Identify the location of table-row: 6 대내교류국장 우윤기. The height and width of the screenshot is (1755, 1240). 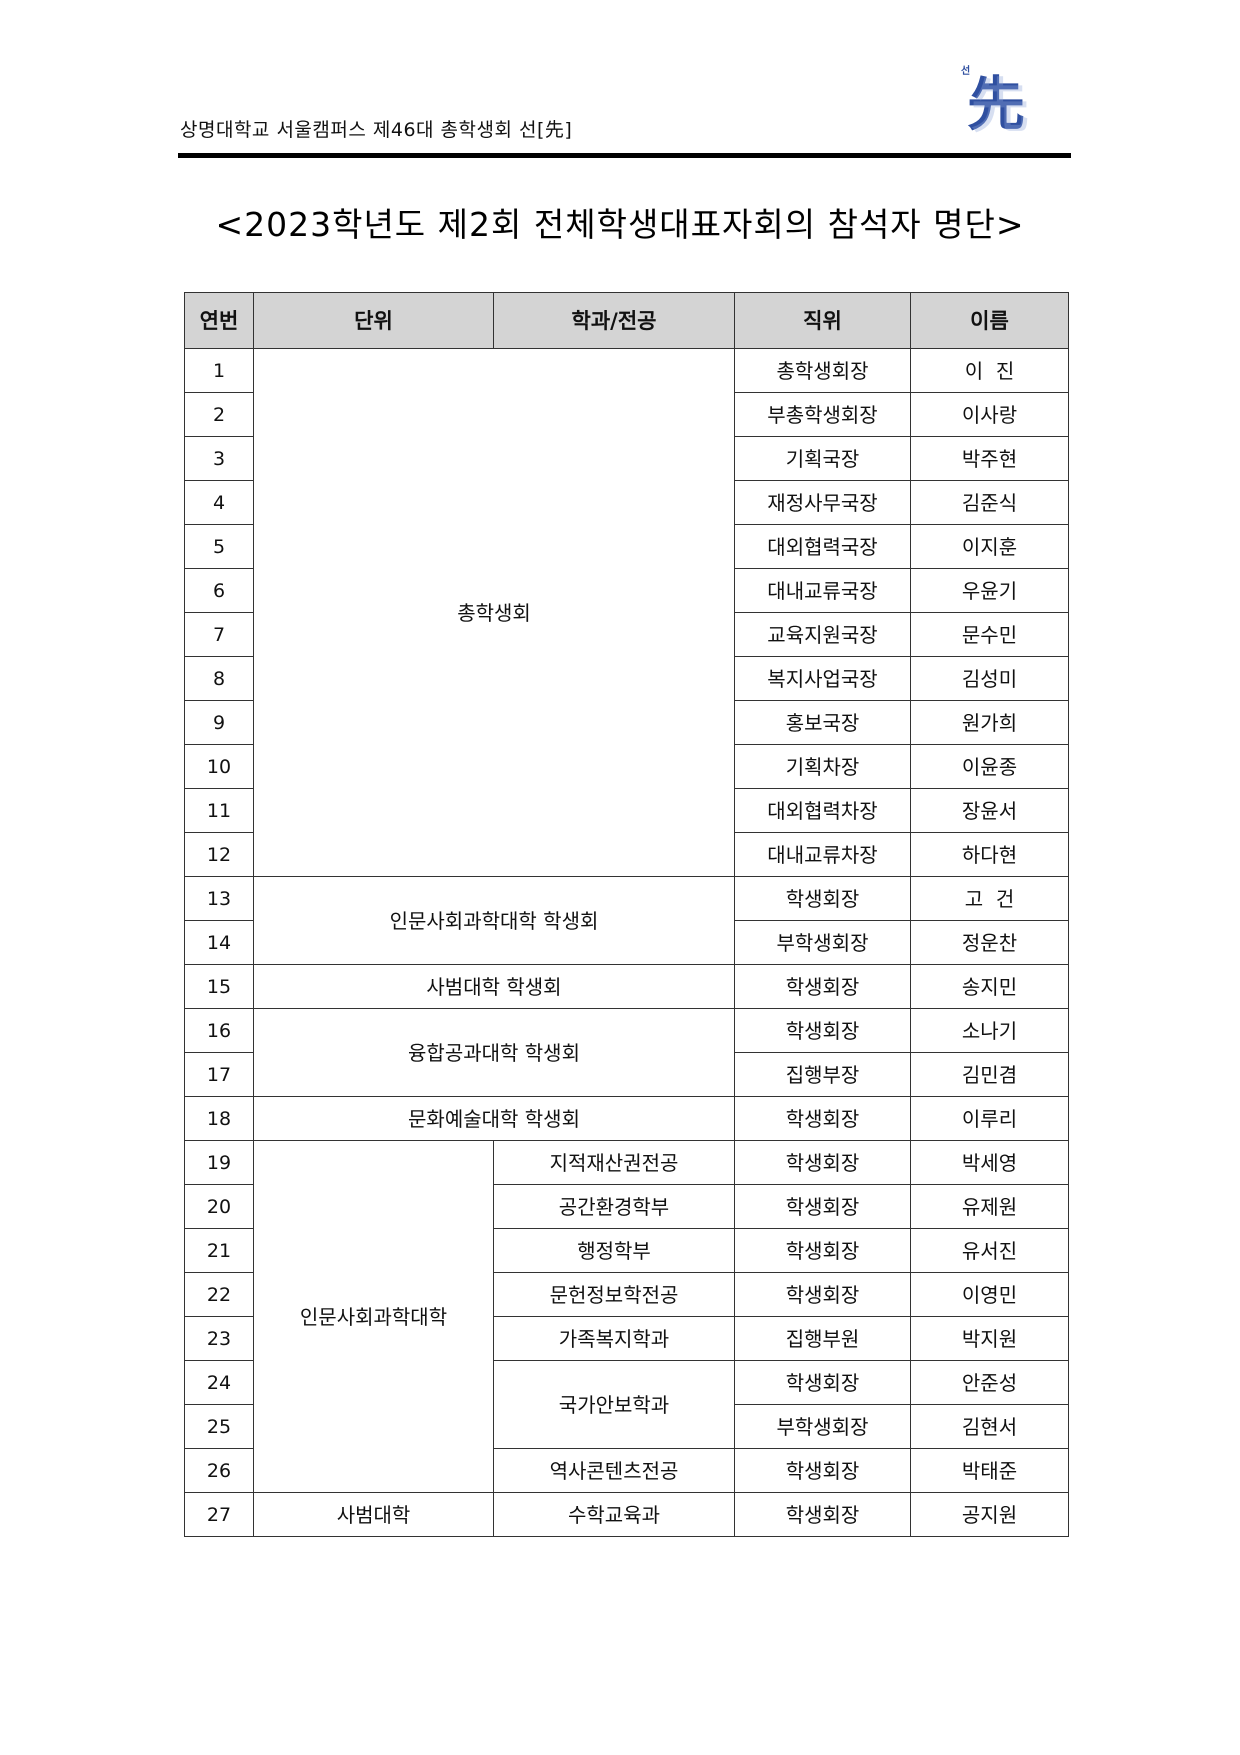
(626, 590).